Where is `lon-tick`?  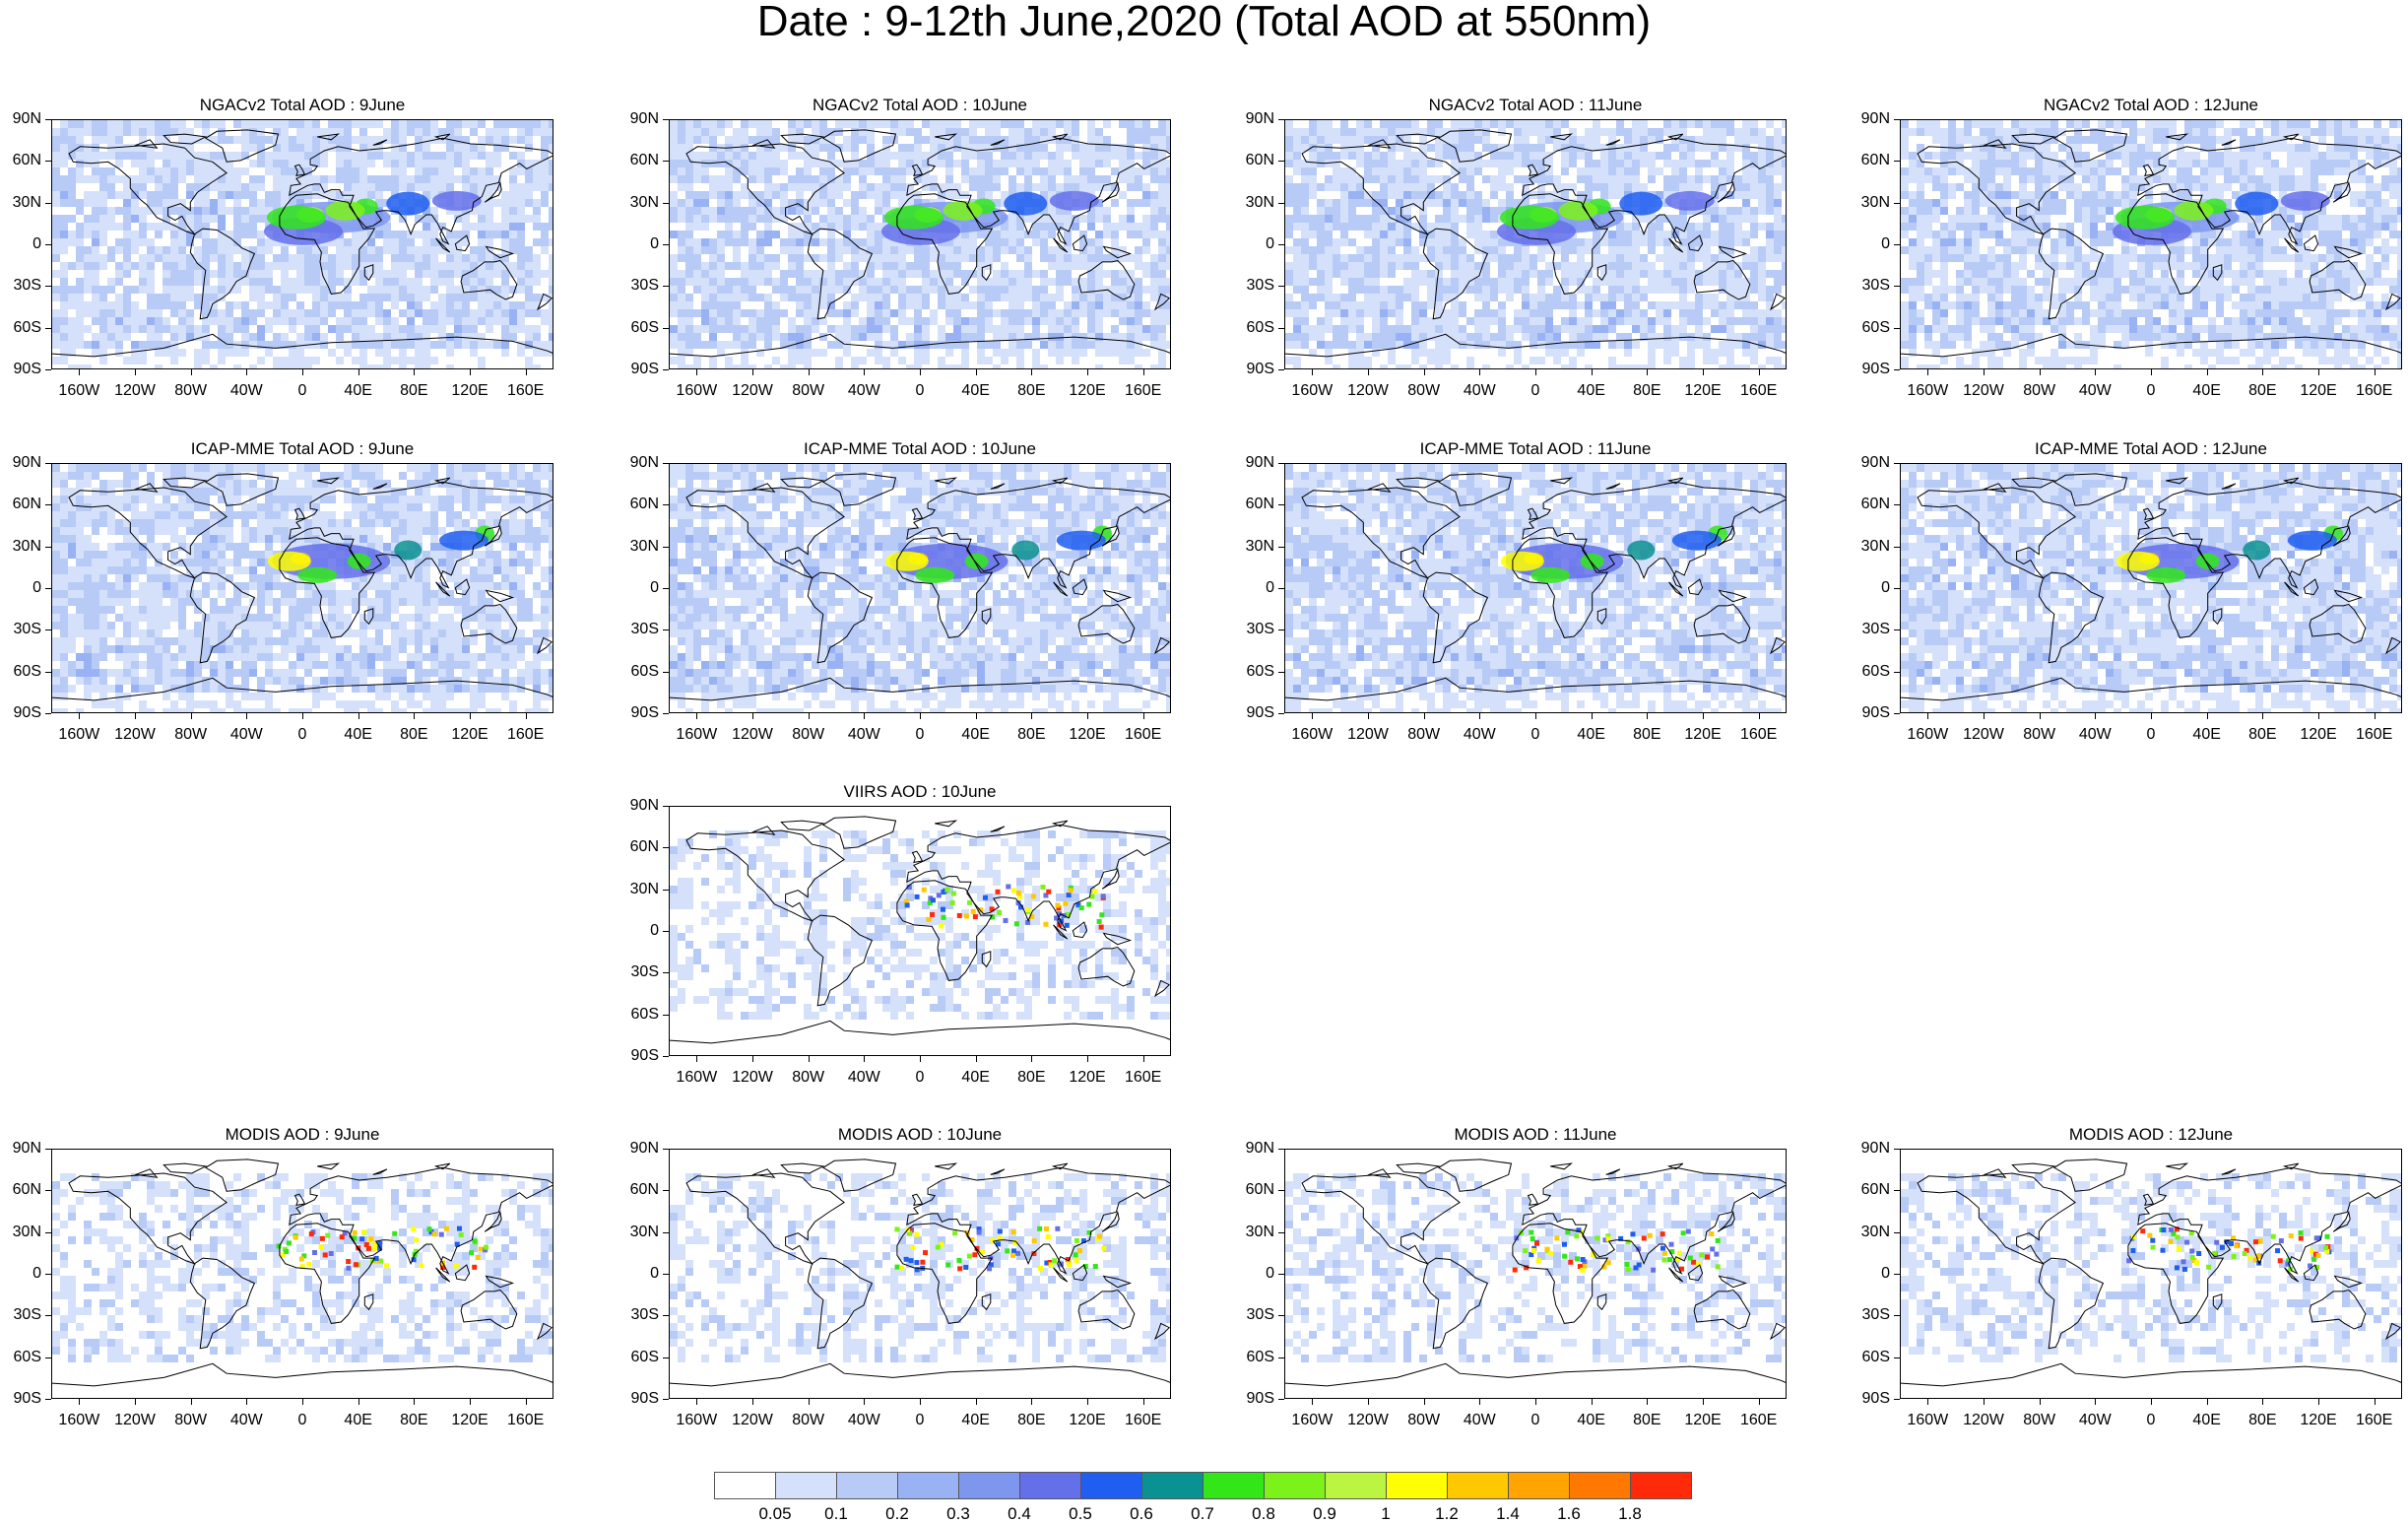 lon-tick is located at coordinates (1648, 372).